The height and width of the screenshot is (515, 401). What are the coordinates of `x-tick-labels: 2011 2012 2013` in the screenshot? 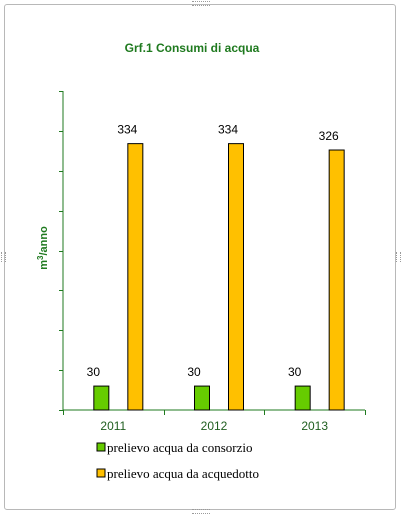 It's located at (214, 426).